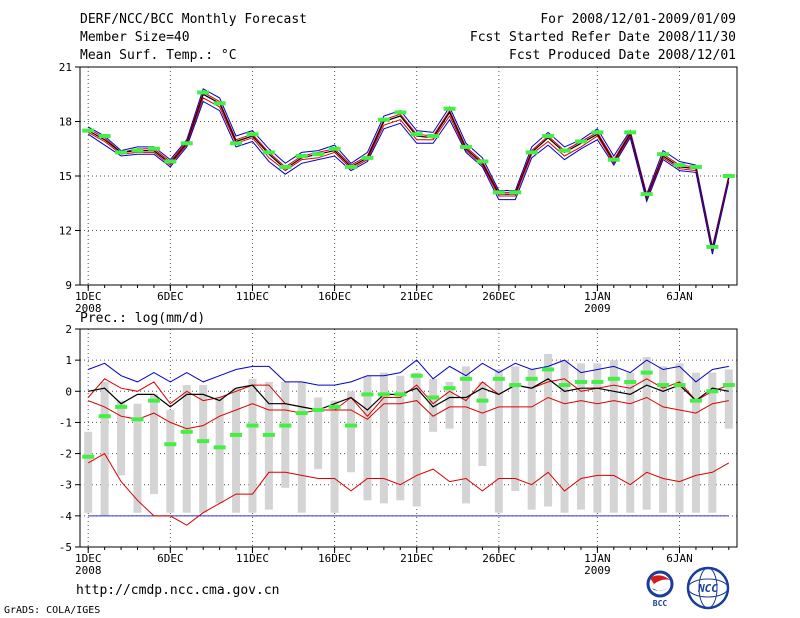 The image size is (800, 618). I want to click on prec-y-tick-label: -1, so click(65, 422).